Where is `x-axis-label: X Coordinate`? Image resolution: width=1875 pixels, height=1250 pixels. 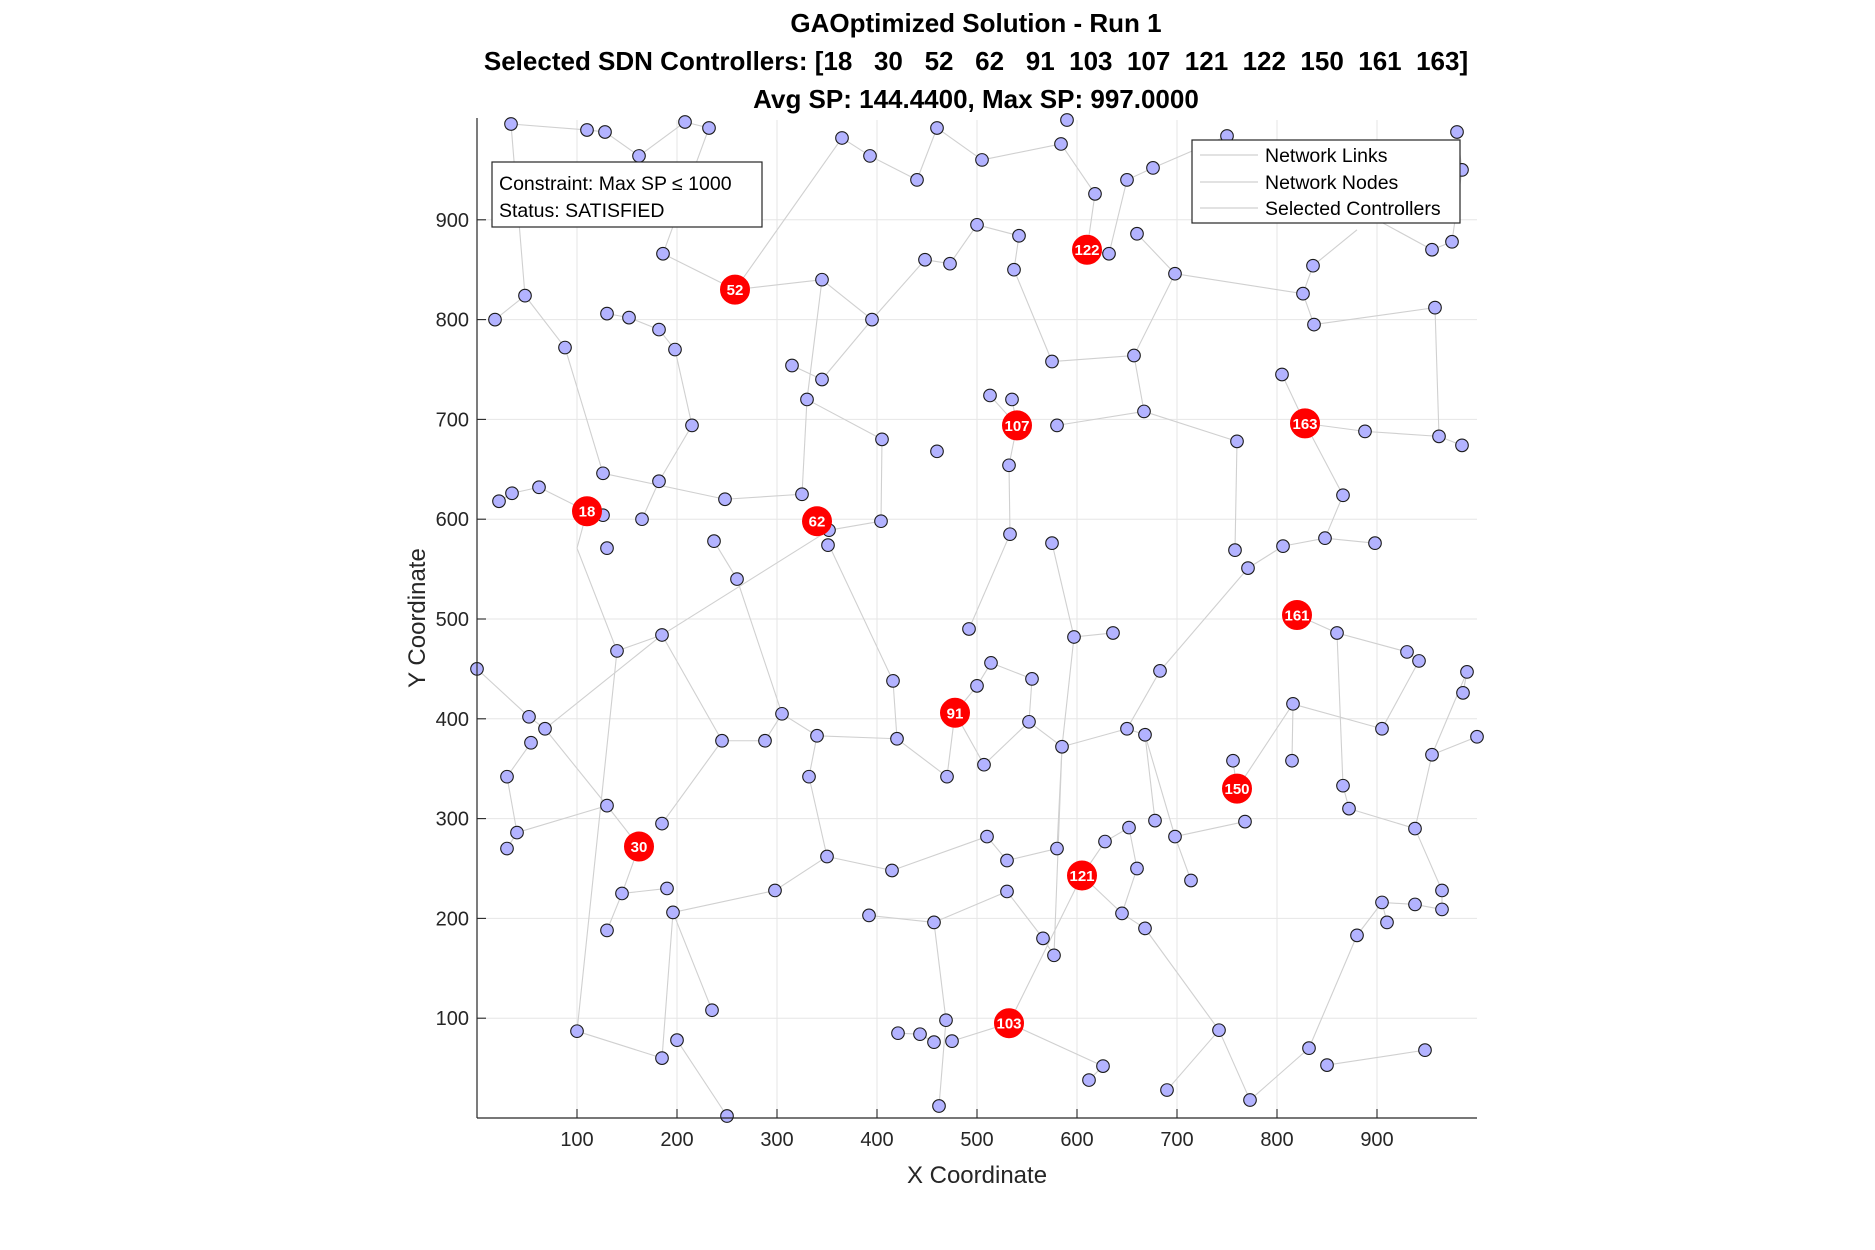
x-axis-label: X Coordinate is located at coordinates (977, 1175).